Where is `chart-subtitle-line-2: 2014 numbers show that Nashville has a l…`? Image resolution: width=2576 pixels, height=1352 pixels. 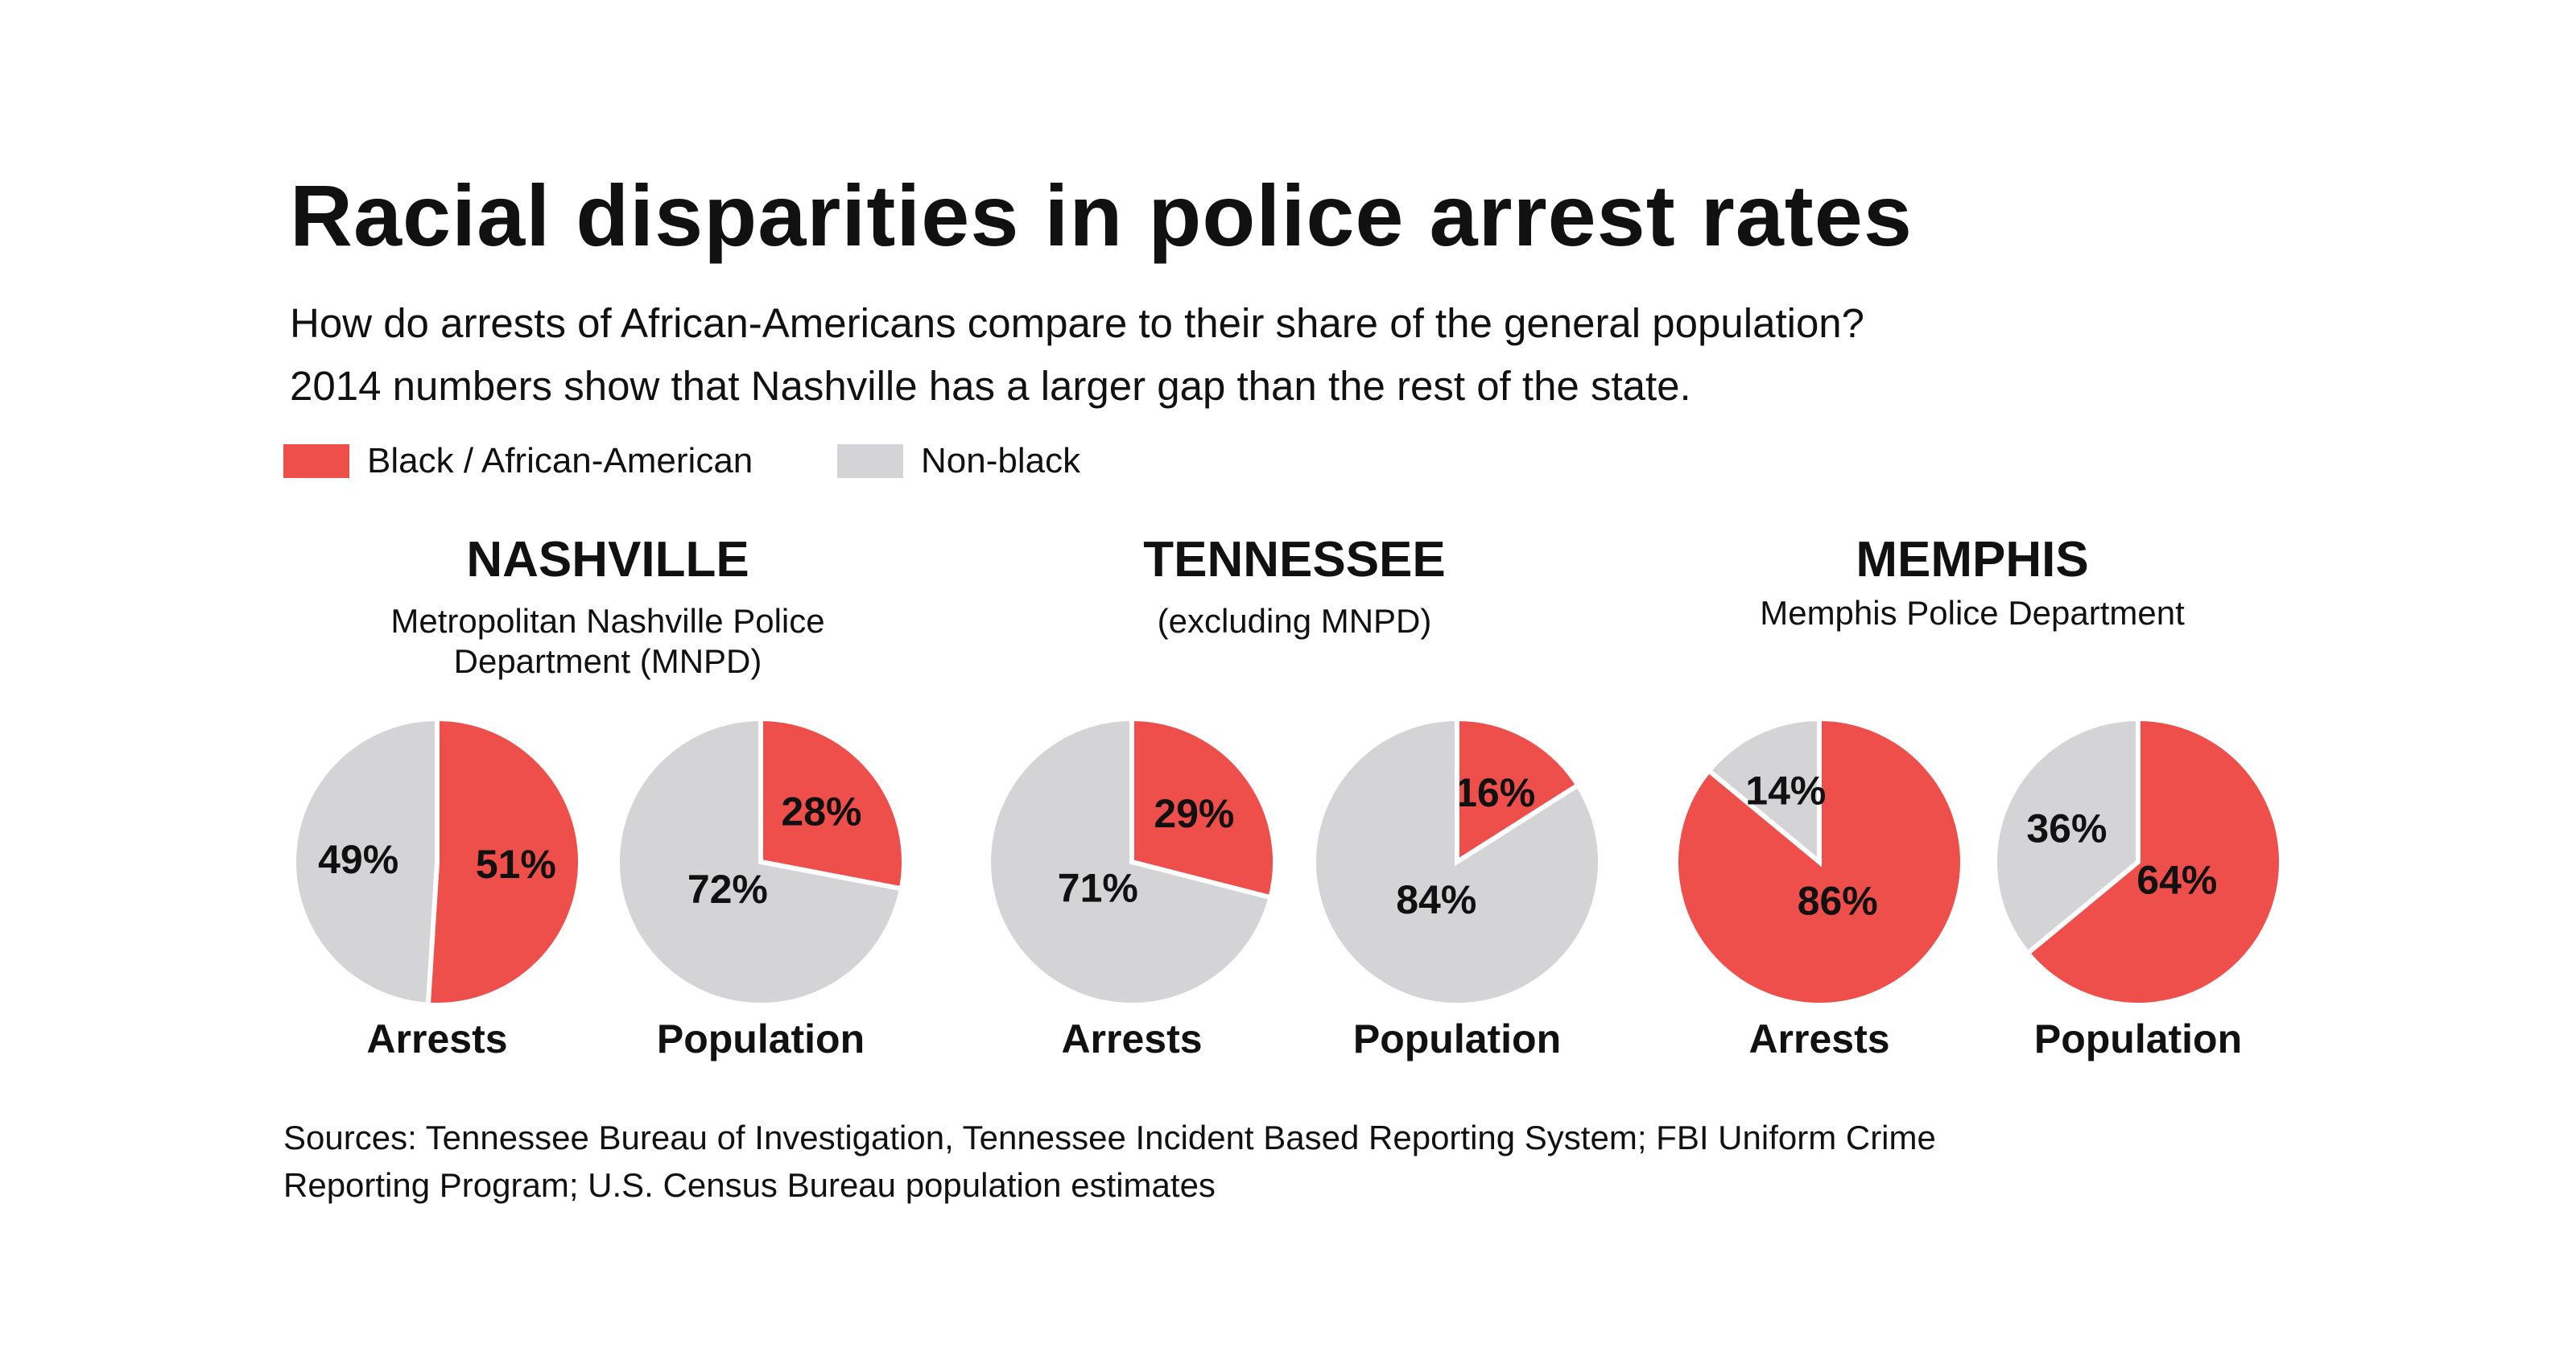 chart-subtitle-line-2: 2014 numbers show that Nashville has a l… is located at coordinates (990, 386).